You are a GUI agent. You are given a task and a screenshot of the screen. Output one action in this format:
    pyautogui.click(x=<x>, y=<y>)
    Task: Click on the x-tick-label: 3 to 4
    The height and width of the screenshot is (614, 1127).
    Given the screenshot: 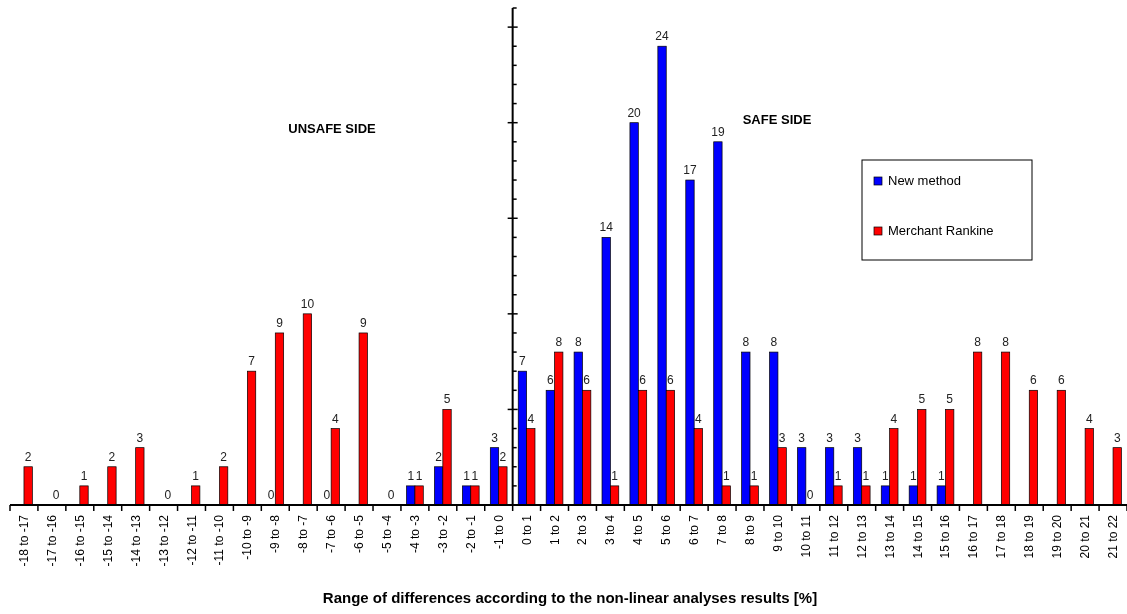 What is the action you would take?
    pyautogui.click(x=610, y=530)
    